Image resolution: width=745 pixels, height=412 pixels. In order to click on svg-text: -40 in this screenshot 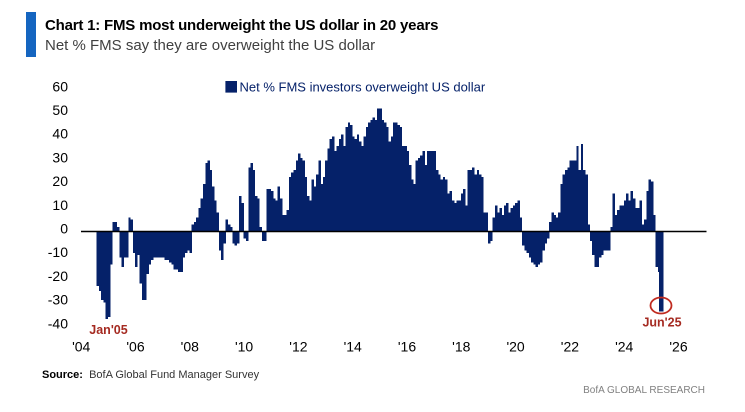, I will do `click(58, 323)`.